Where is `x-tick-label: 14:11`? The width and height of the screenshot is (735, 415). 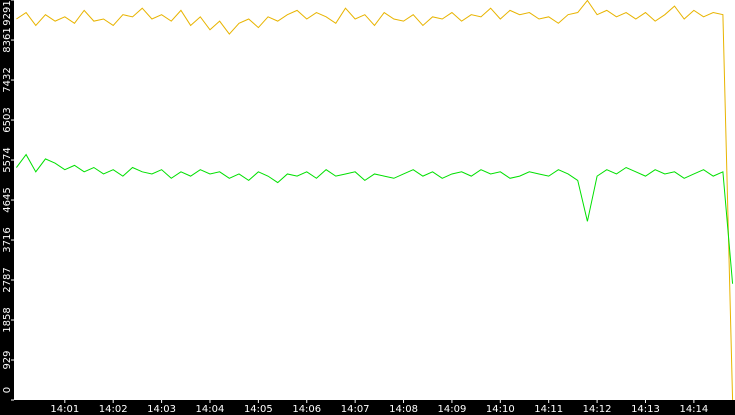
x-tick-label: 14:11 is located at coordinates (548, 409).